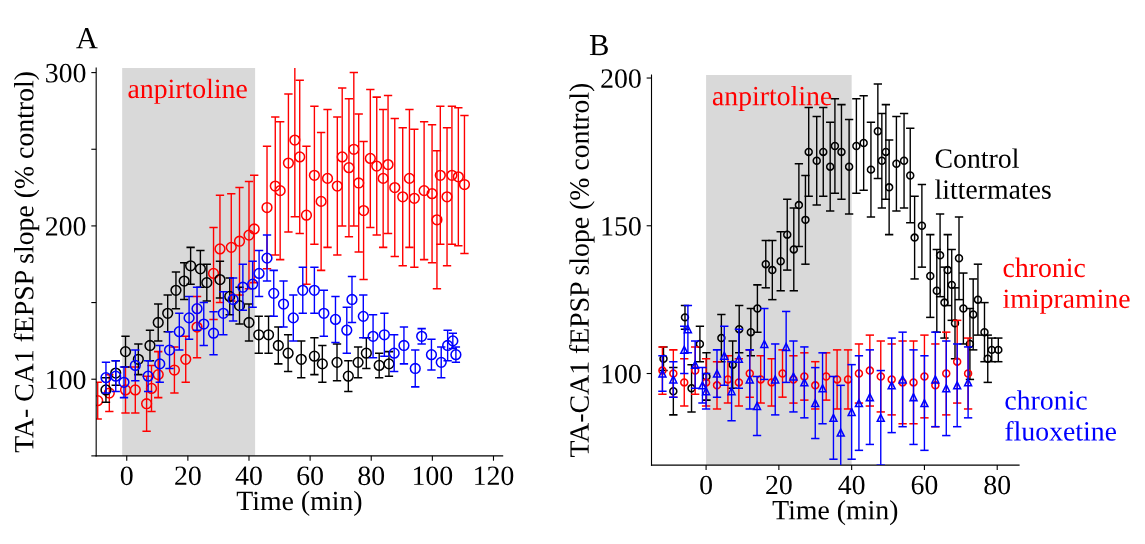 The image size is (1145, 544). I want to click on text: B, so click(598, 45).